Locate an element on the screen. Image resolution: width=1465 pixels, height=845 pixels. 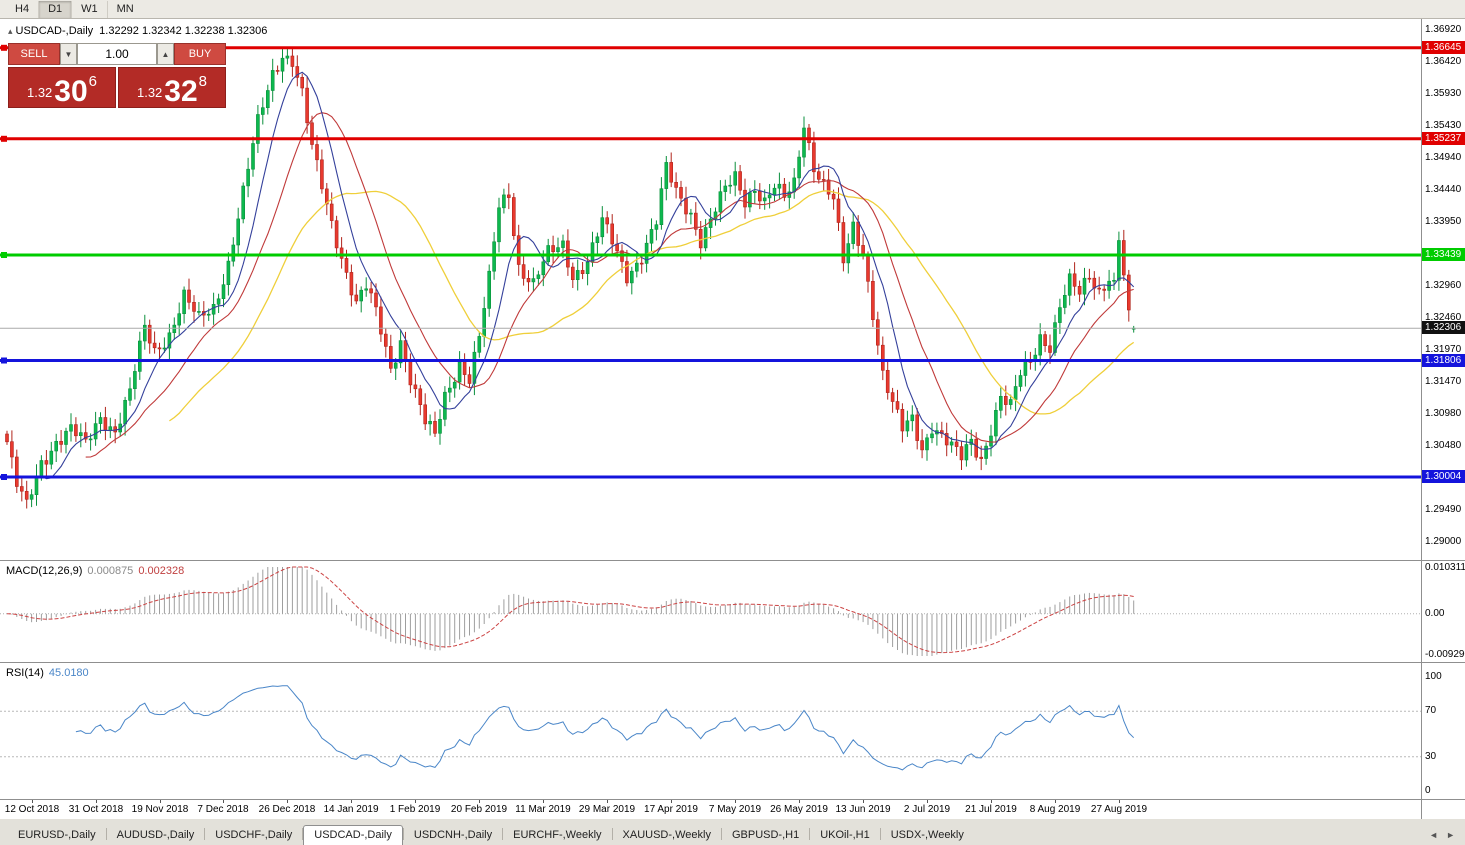
date-label: 29 Mar 2019 is located at coordinates (607, 809).